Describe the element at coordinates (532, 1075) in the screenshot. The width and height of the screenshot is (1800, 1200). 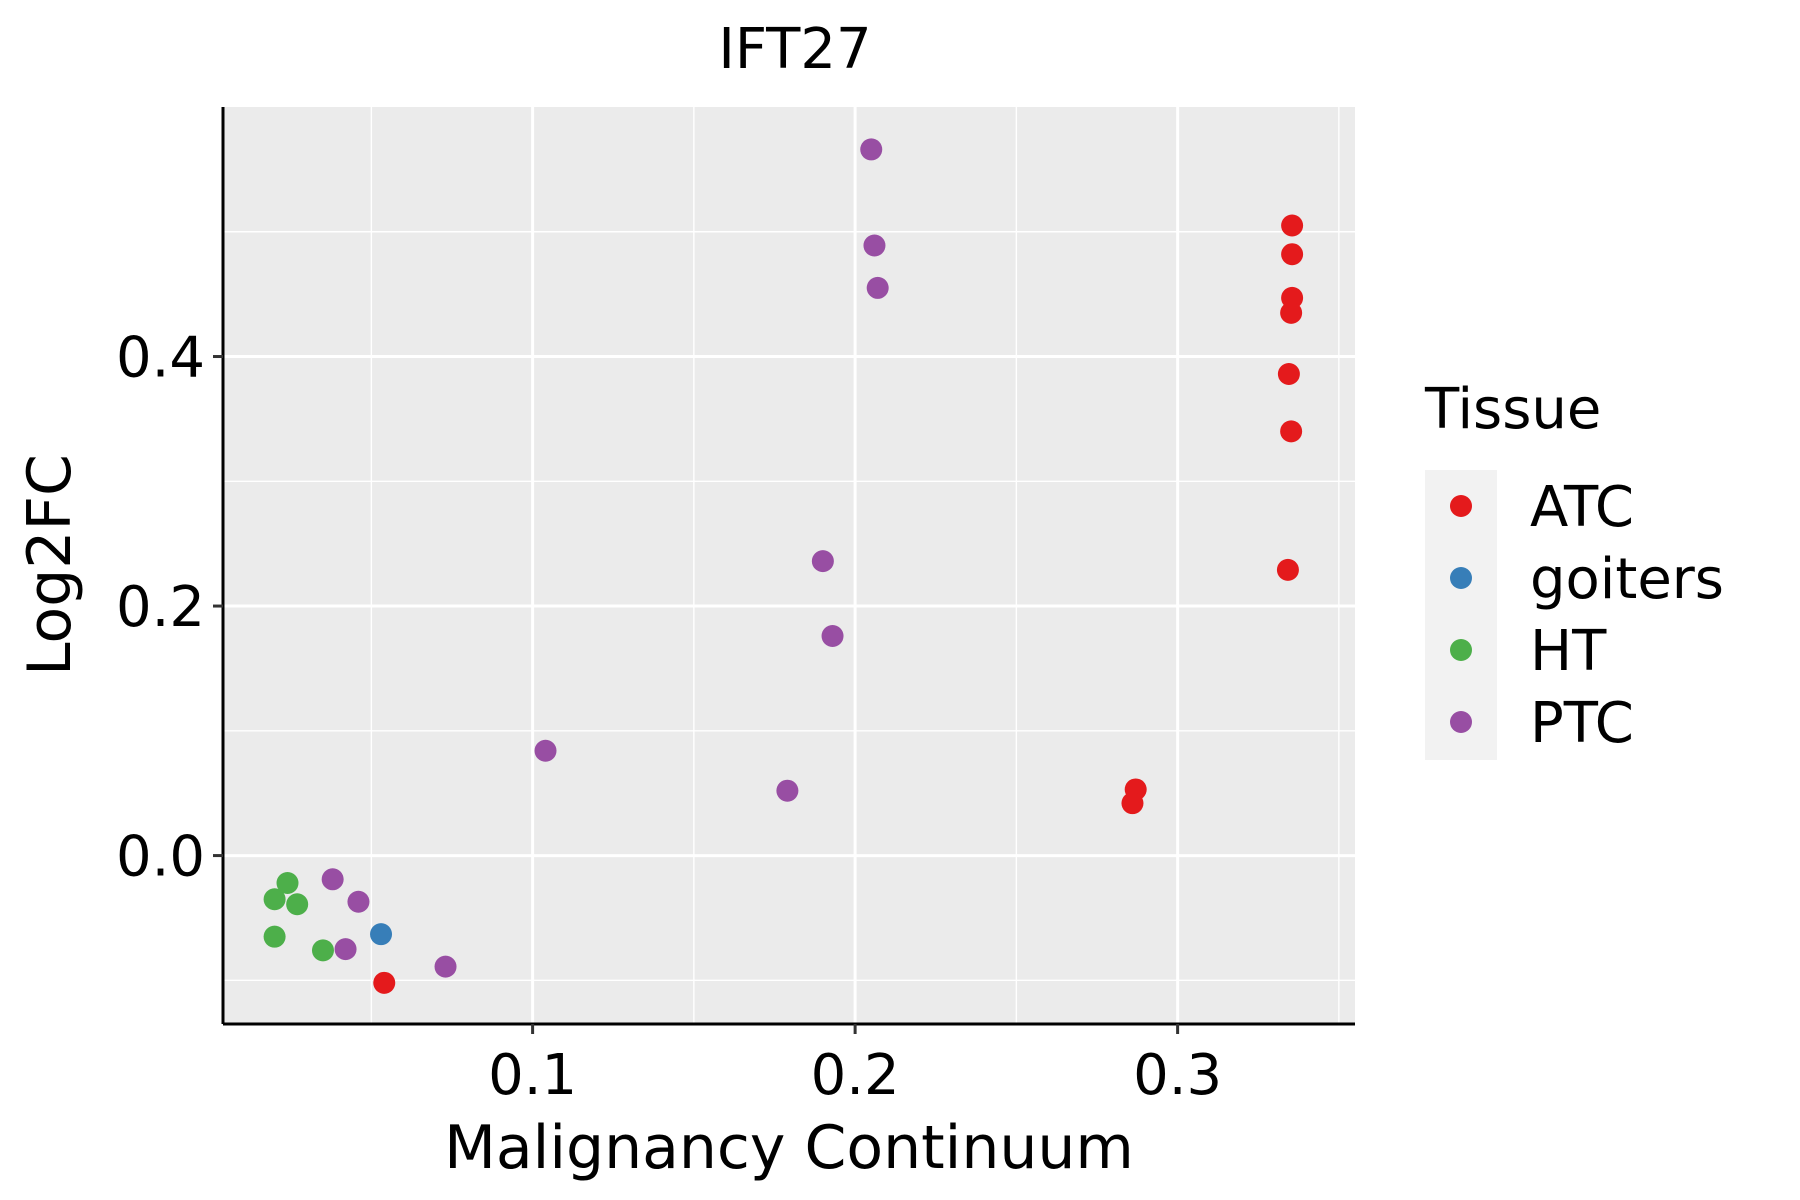
I see `x-tick-label: 0.1` at that location.